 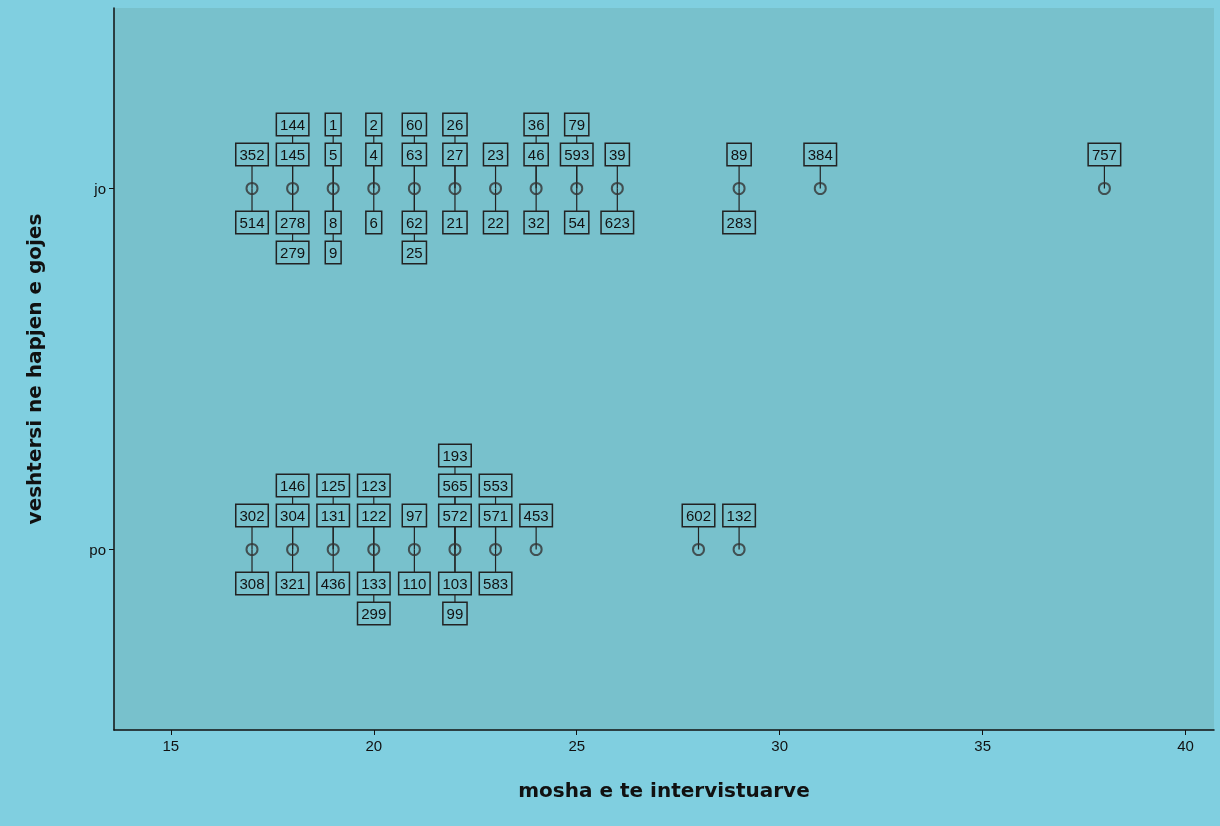 I want to click on annotation: 278, so click(x=293, y=222).